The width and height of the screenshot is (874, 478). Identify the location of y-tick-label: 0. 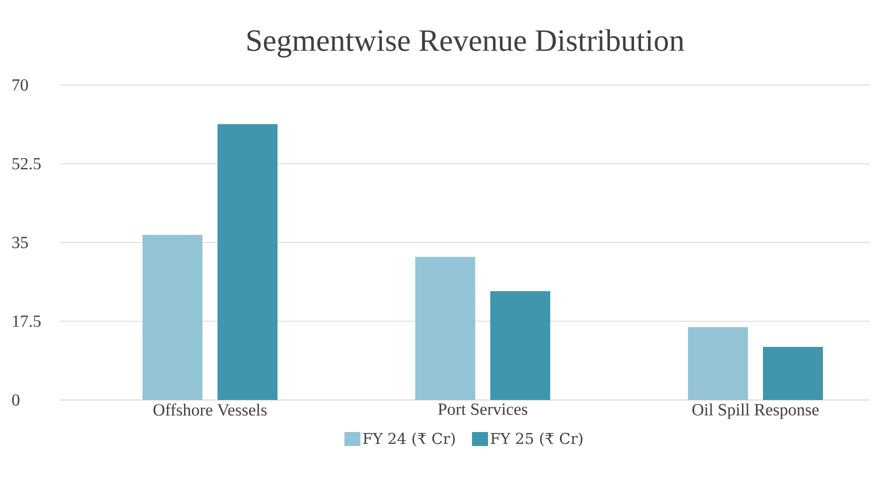
(16, 400).